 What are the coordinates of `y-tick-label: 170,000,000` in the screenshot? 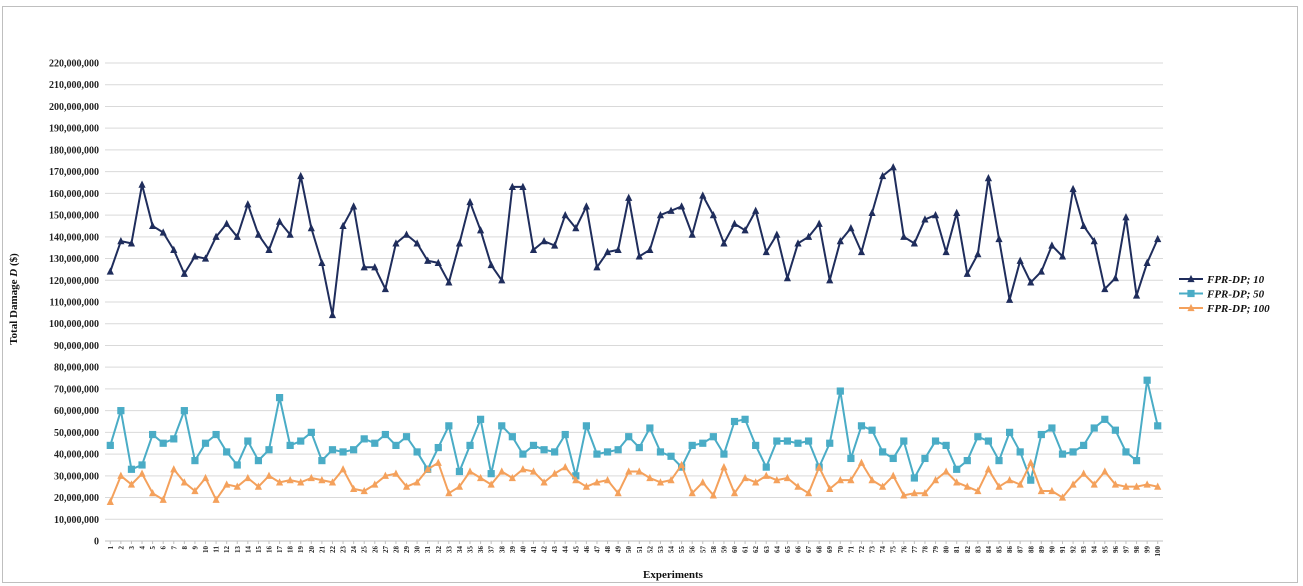 It's located at (74, 172).